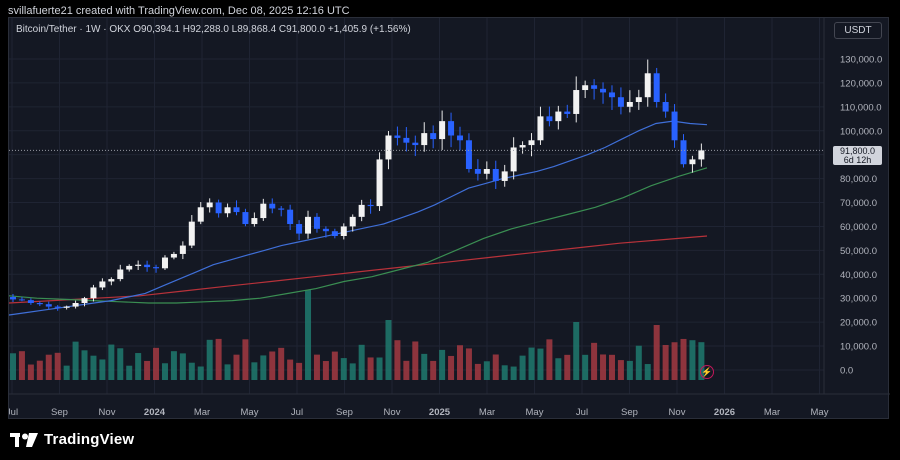 This screenshot has width=900, height=460. I want to click on y-tick-label: 130,000.0, so click(861, 60).